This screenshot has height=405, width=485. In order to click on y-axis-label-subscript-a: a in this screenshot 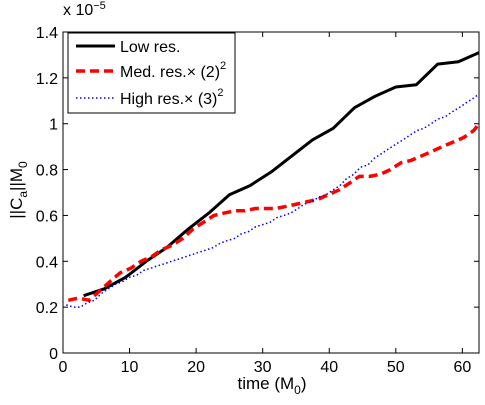, I will do `click(23, 194)`.